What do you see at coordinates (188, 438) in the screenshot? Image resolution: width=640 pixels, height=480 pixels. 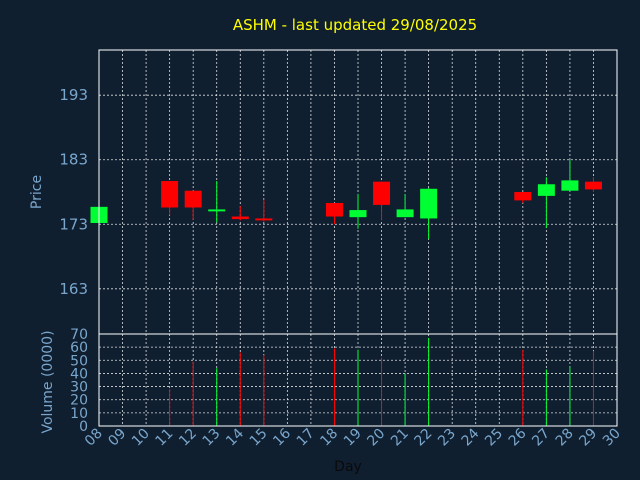 I see `day-tick-label: 12` at bounding box center [188, 438].